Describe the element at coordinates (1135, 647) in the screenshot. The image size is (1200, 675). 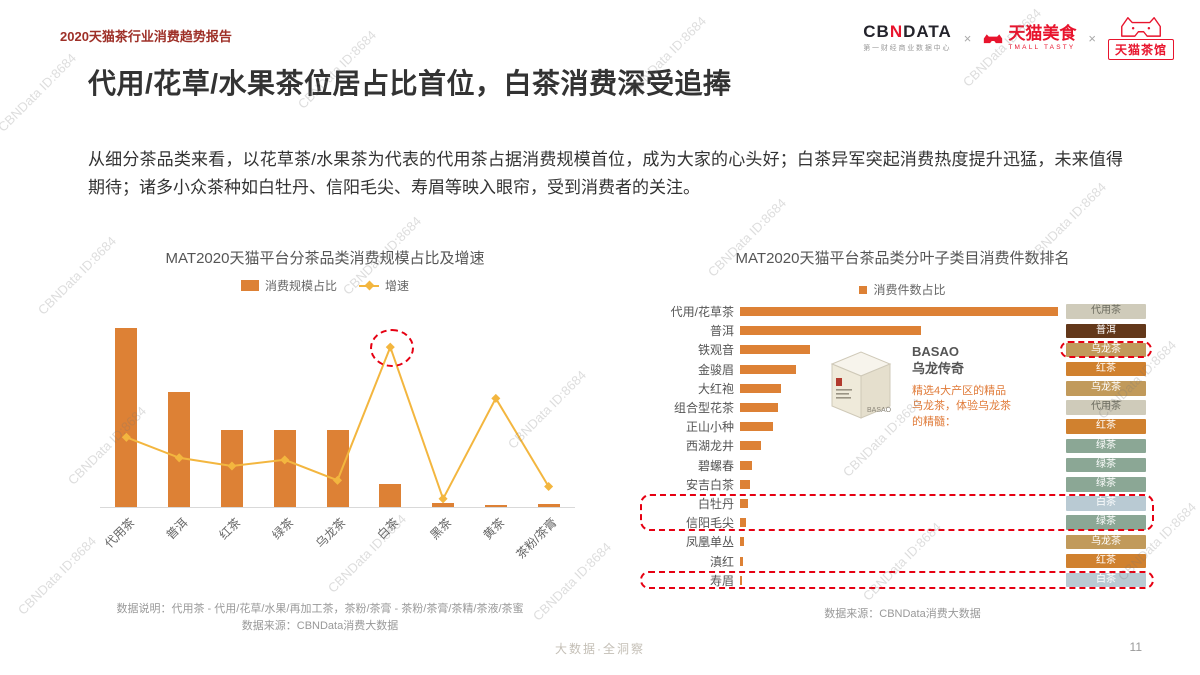
I see `page-number: 11` at that location.